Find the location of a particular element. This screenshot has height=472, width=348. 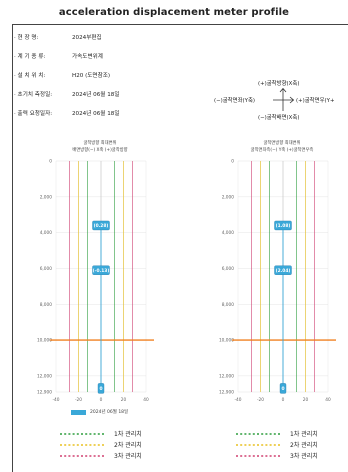

chart-title: 굴착방향 최대변위 is located at coordinates (100, 142).